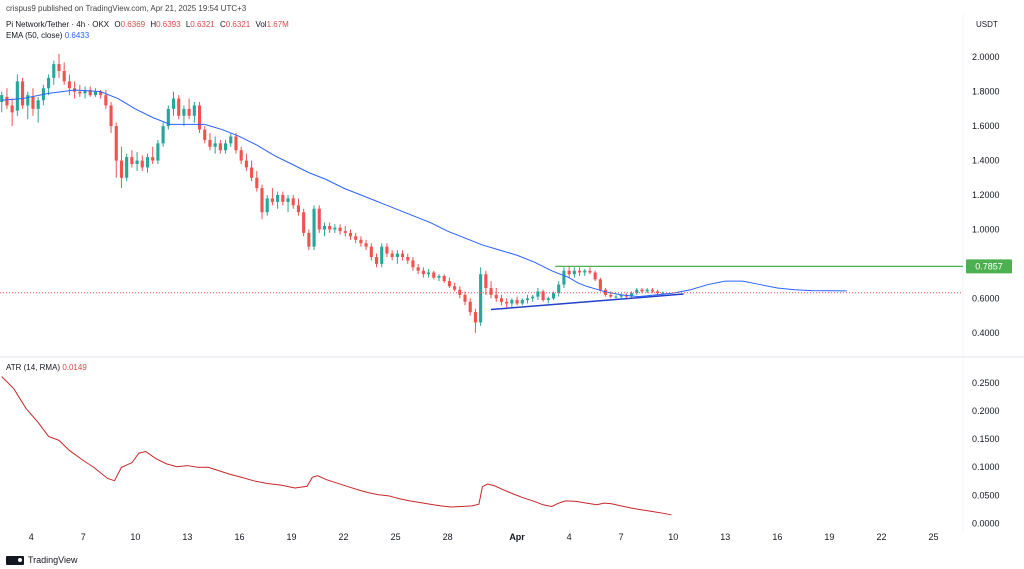 This screenshot has width=1024, height=569. Describe the element at coordinates (777, 537) in the screenshot. I see `x-tick-label: 16` at that location.